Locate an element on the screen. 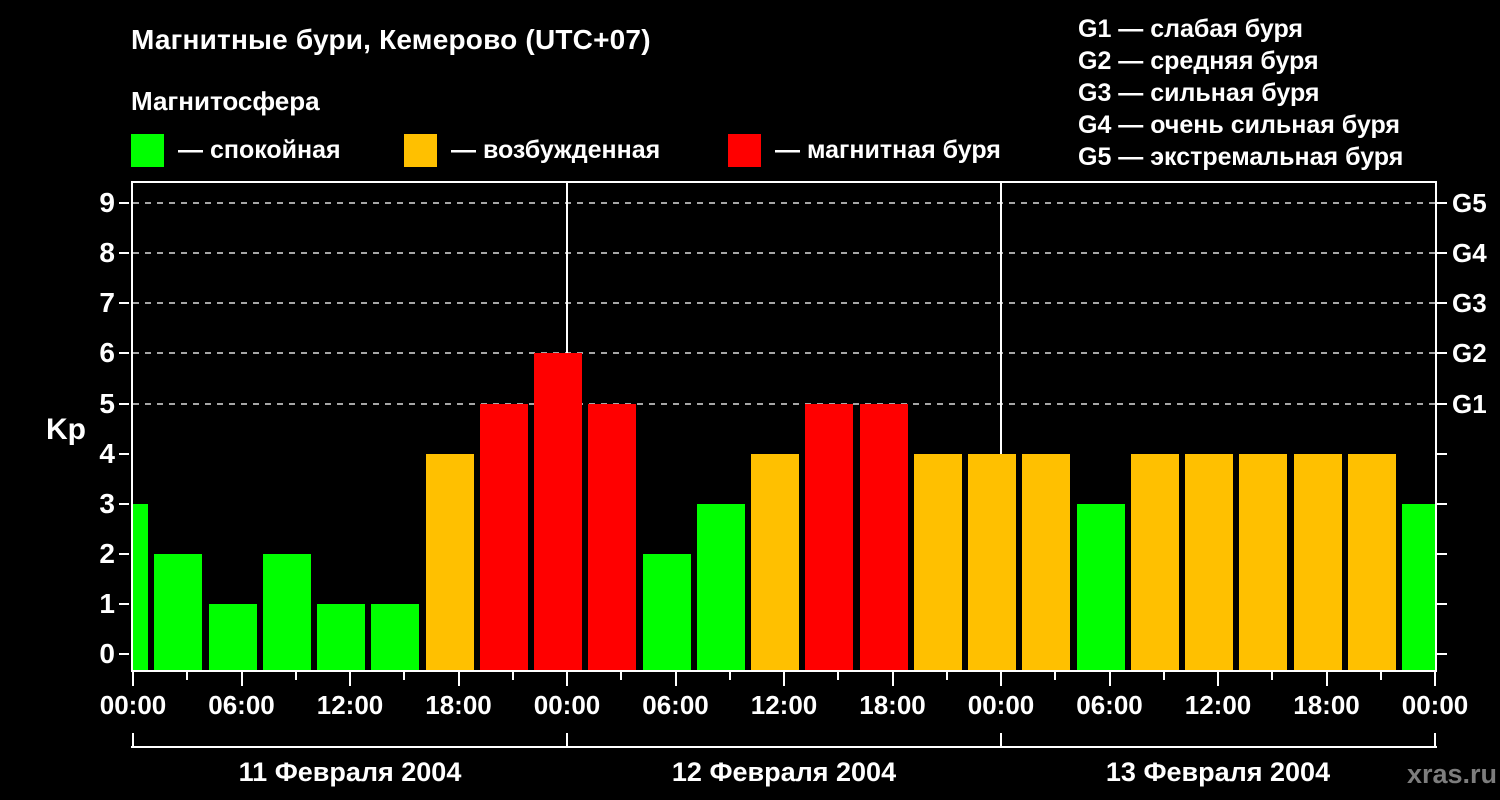  gridline-kp6 is located at coordinates (784, 353).